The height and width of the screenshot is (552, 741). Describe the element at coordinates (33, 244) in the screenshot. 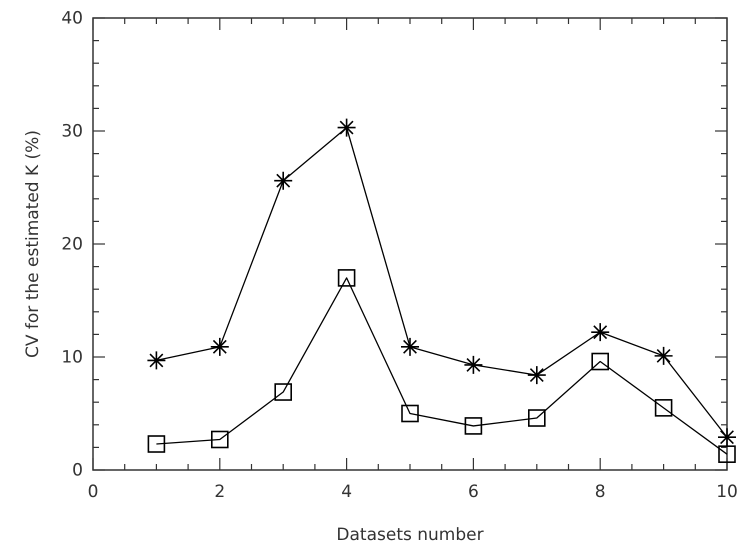

I see `y-axis-title: CV for the estimated K (%)` at that location.